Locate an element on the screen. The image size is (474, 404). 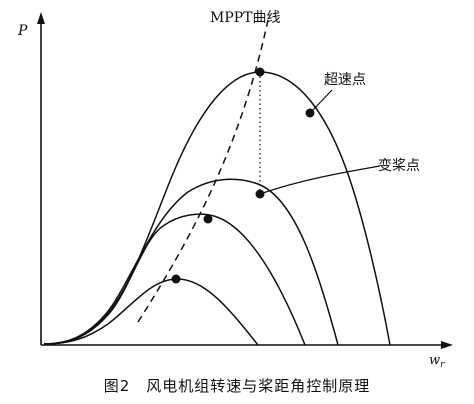
x-axis-arrow is located at coordinates (447, 345).